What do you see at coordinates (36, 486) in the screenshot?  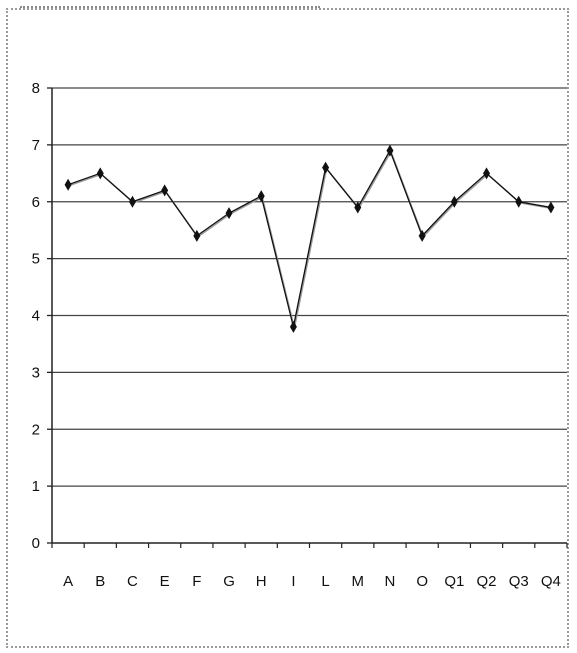 I see `y-tick-label-1: 1` at bounding box center [36, 486].